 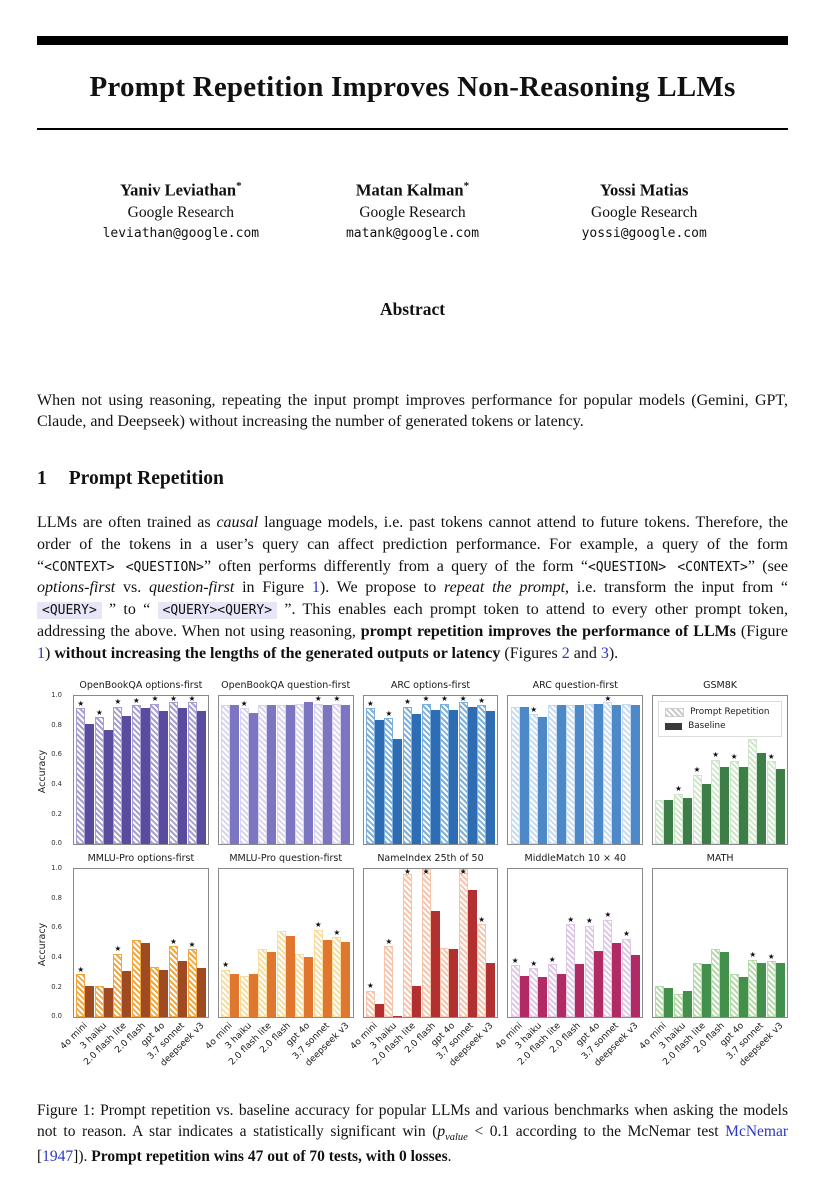 What do you see at coordinates (644, 233) in the screenshot?
I see `author-email: yossi@google.com` at bounding box center [644, 233].